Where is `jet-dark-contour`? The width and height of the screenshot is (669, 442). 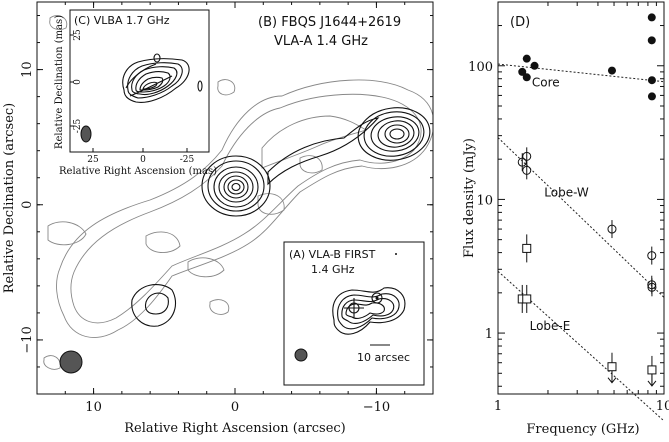
jet-dark-contour is located at coordinates (323, 151).